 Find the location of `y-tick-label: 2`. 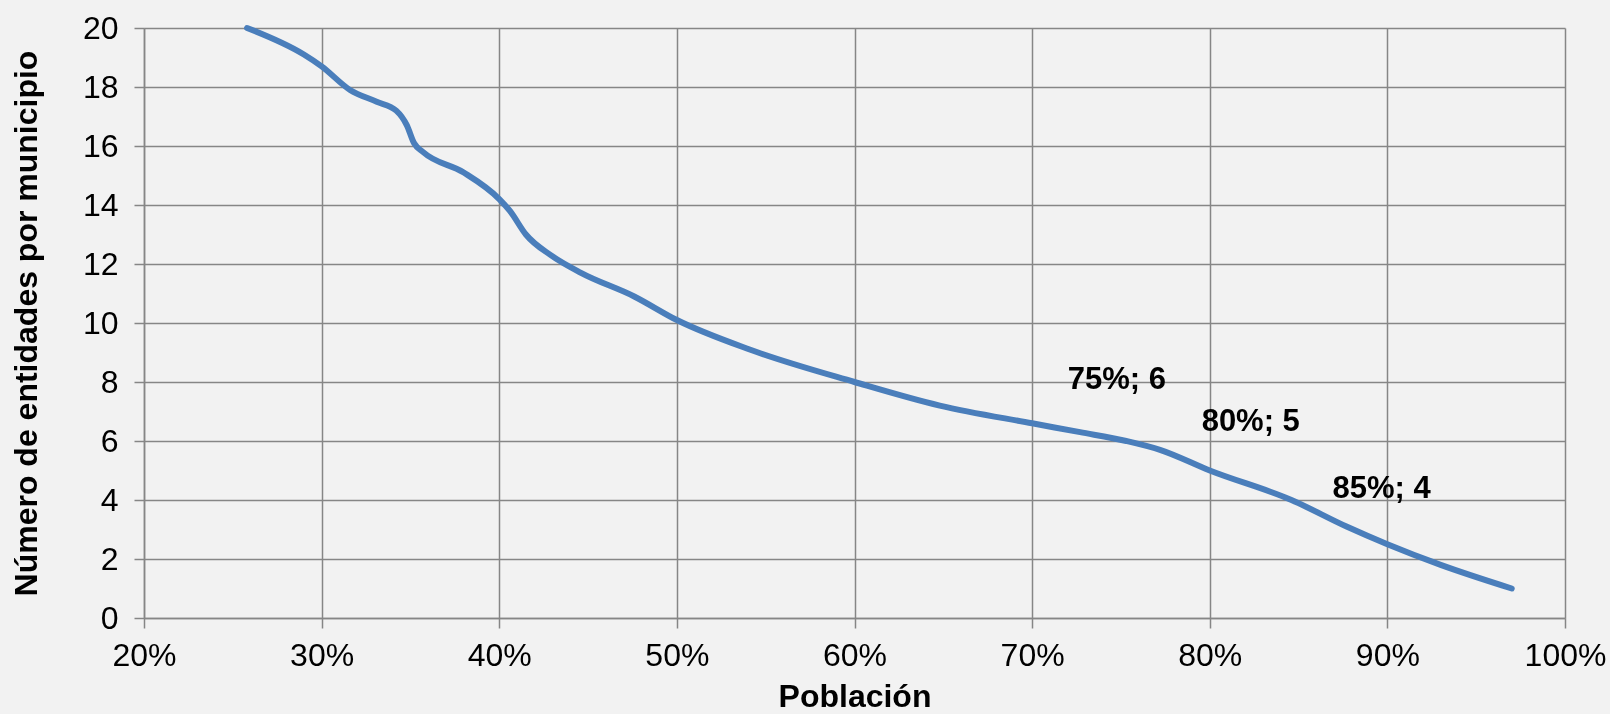

y-tick-label: 2 is located at coordinates (109, 558).